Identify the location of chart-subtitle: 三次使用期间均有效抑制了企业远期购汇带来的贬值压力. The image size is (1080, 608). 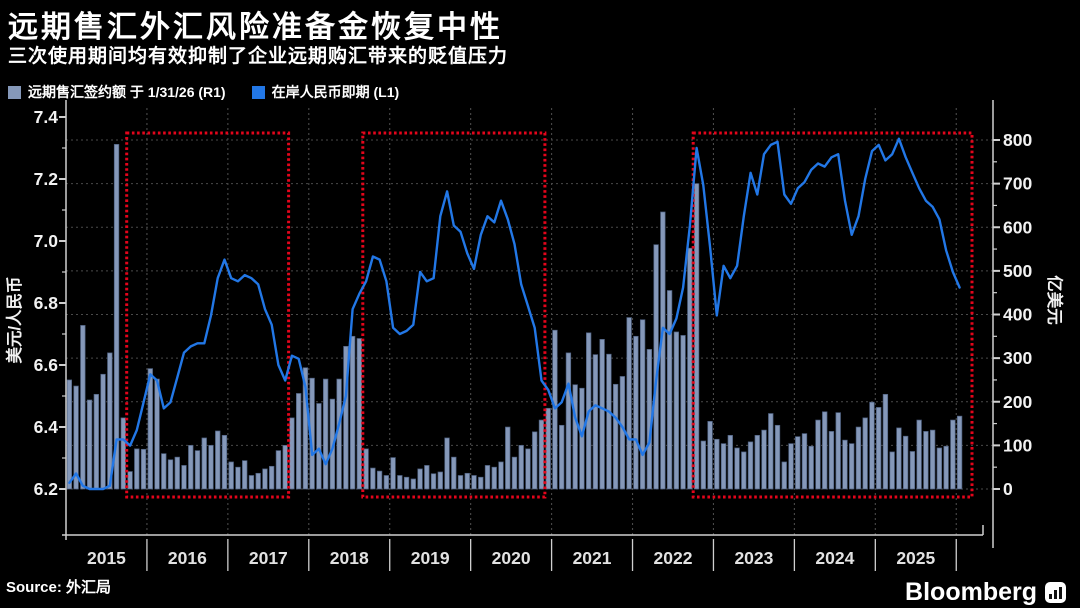
(258, 56).